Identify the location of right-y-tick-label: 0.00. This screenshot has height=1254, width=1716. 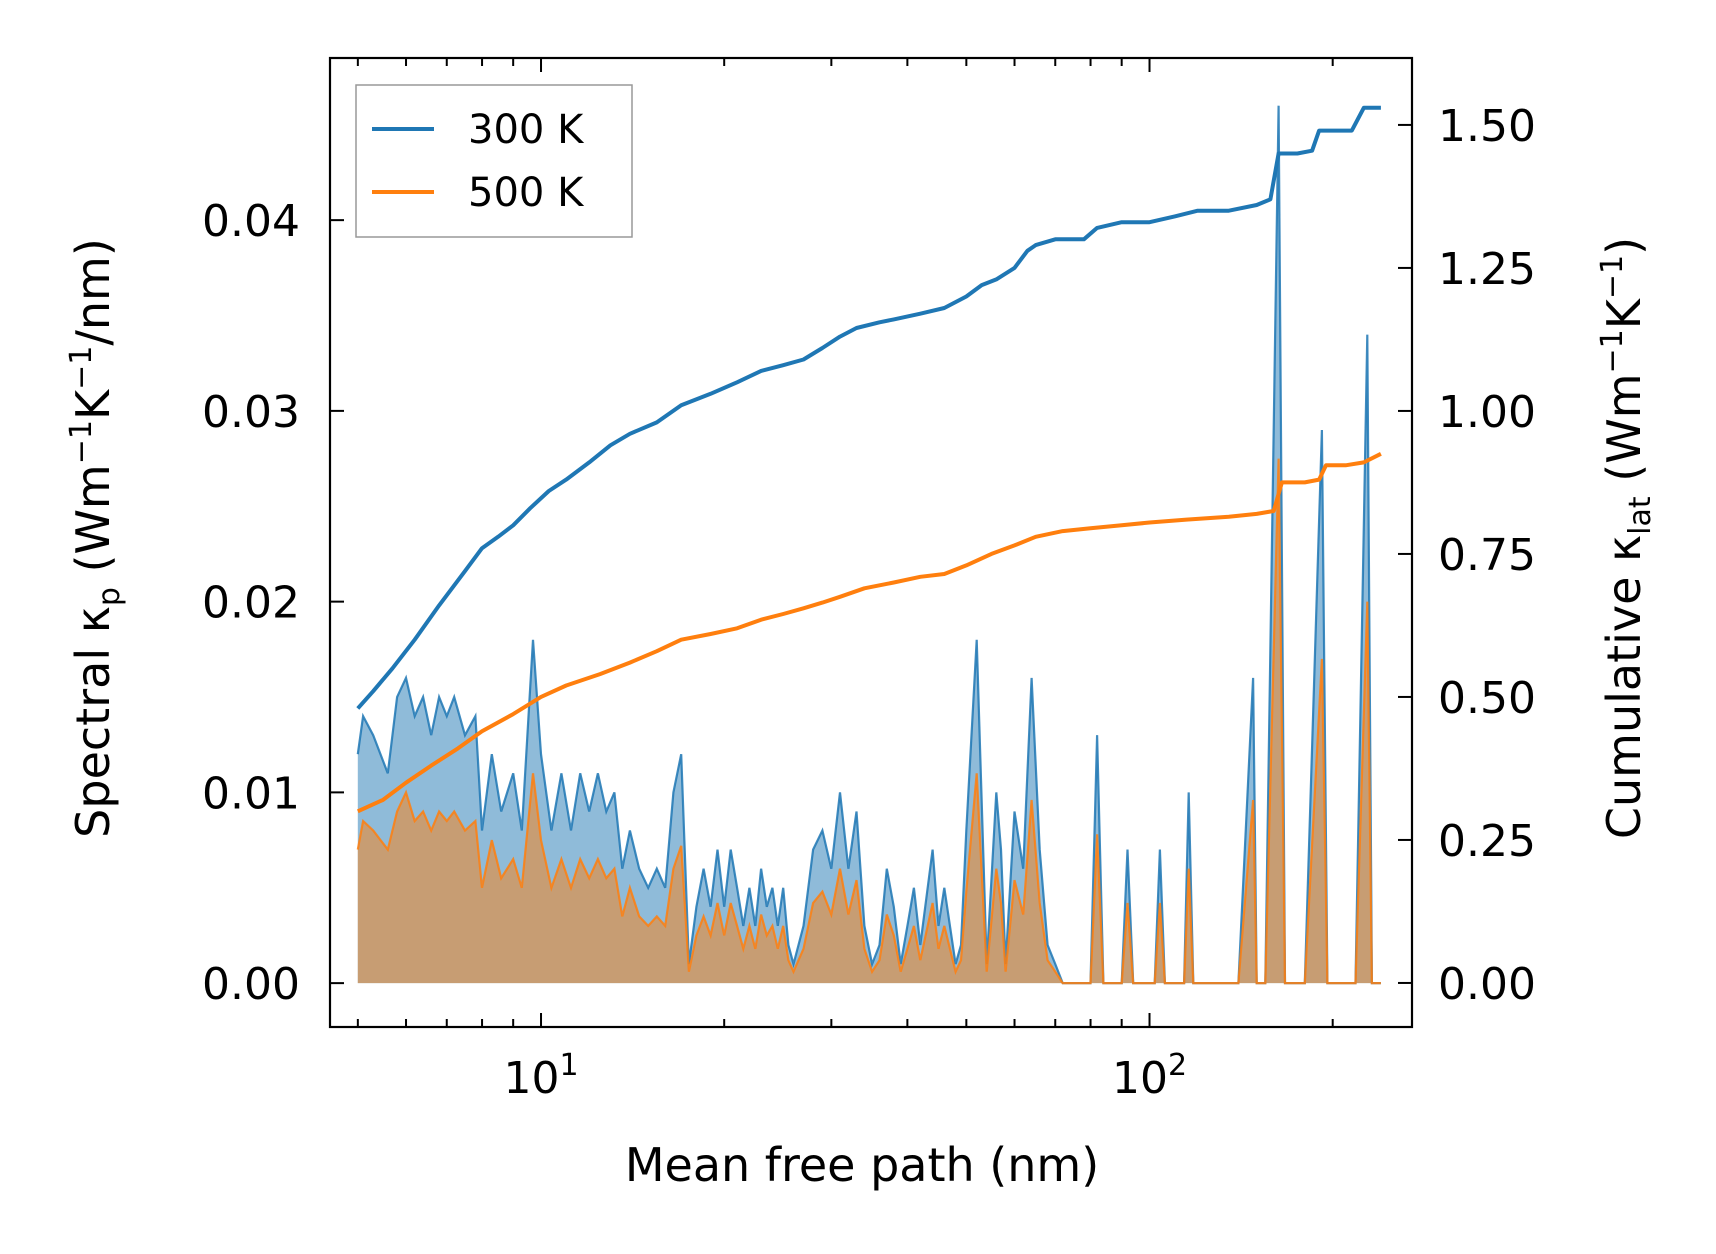
(1487, 984).